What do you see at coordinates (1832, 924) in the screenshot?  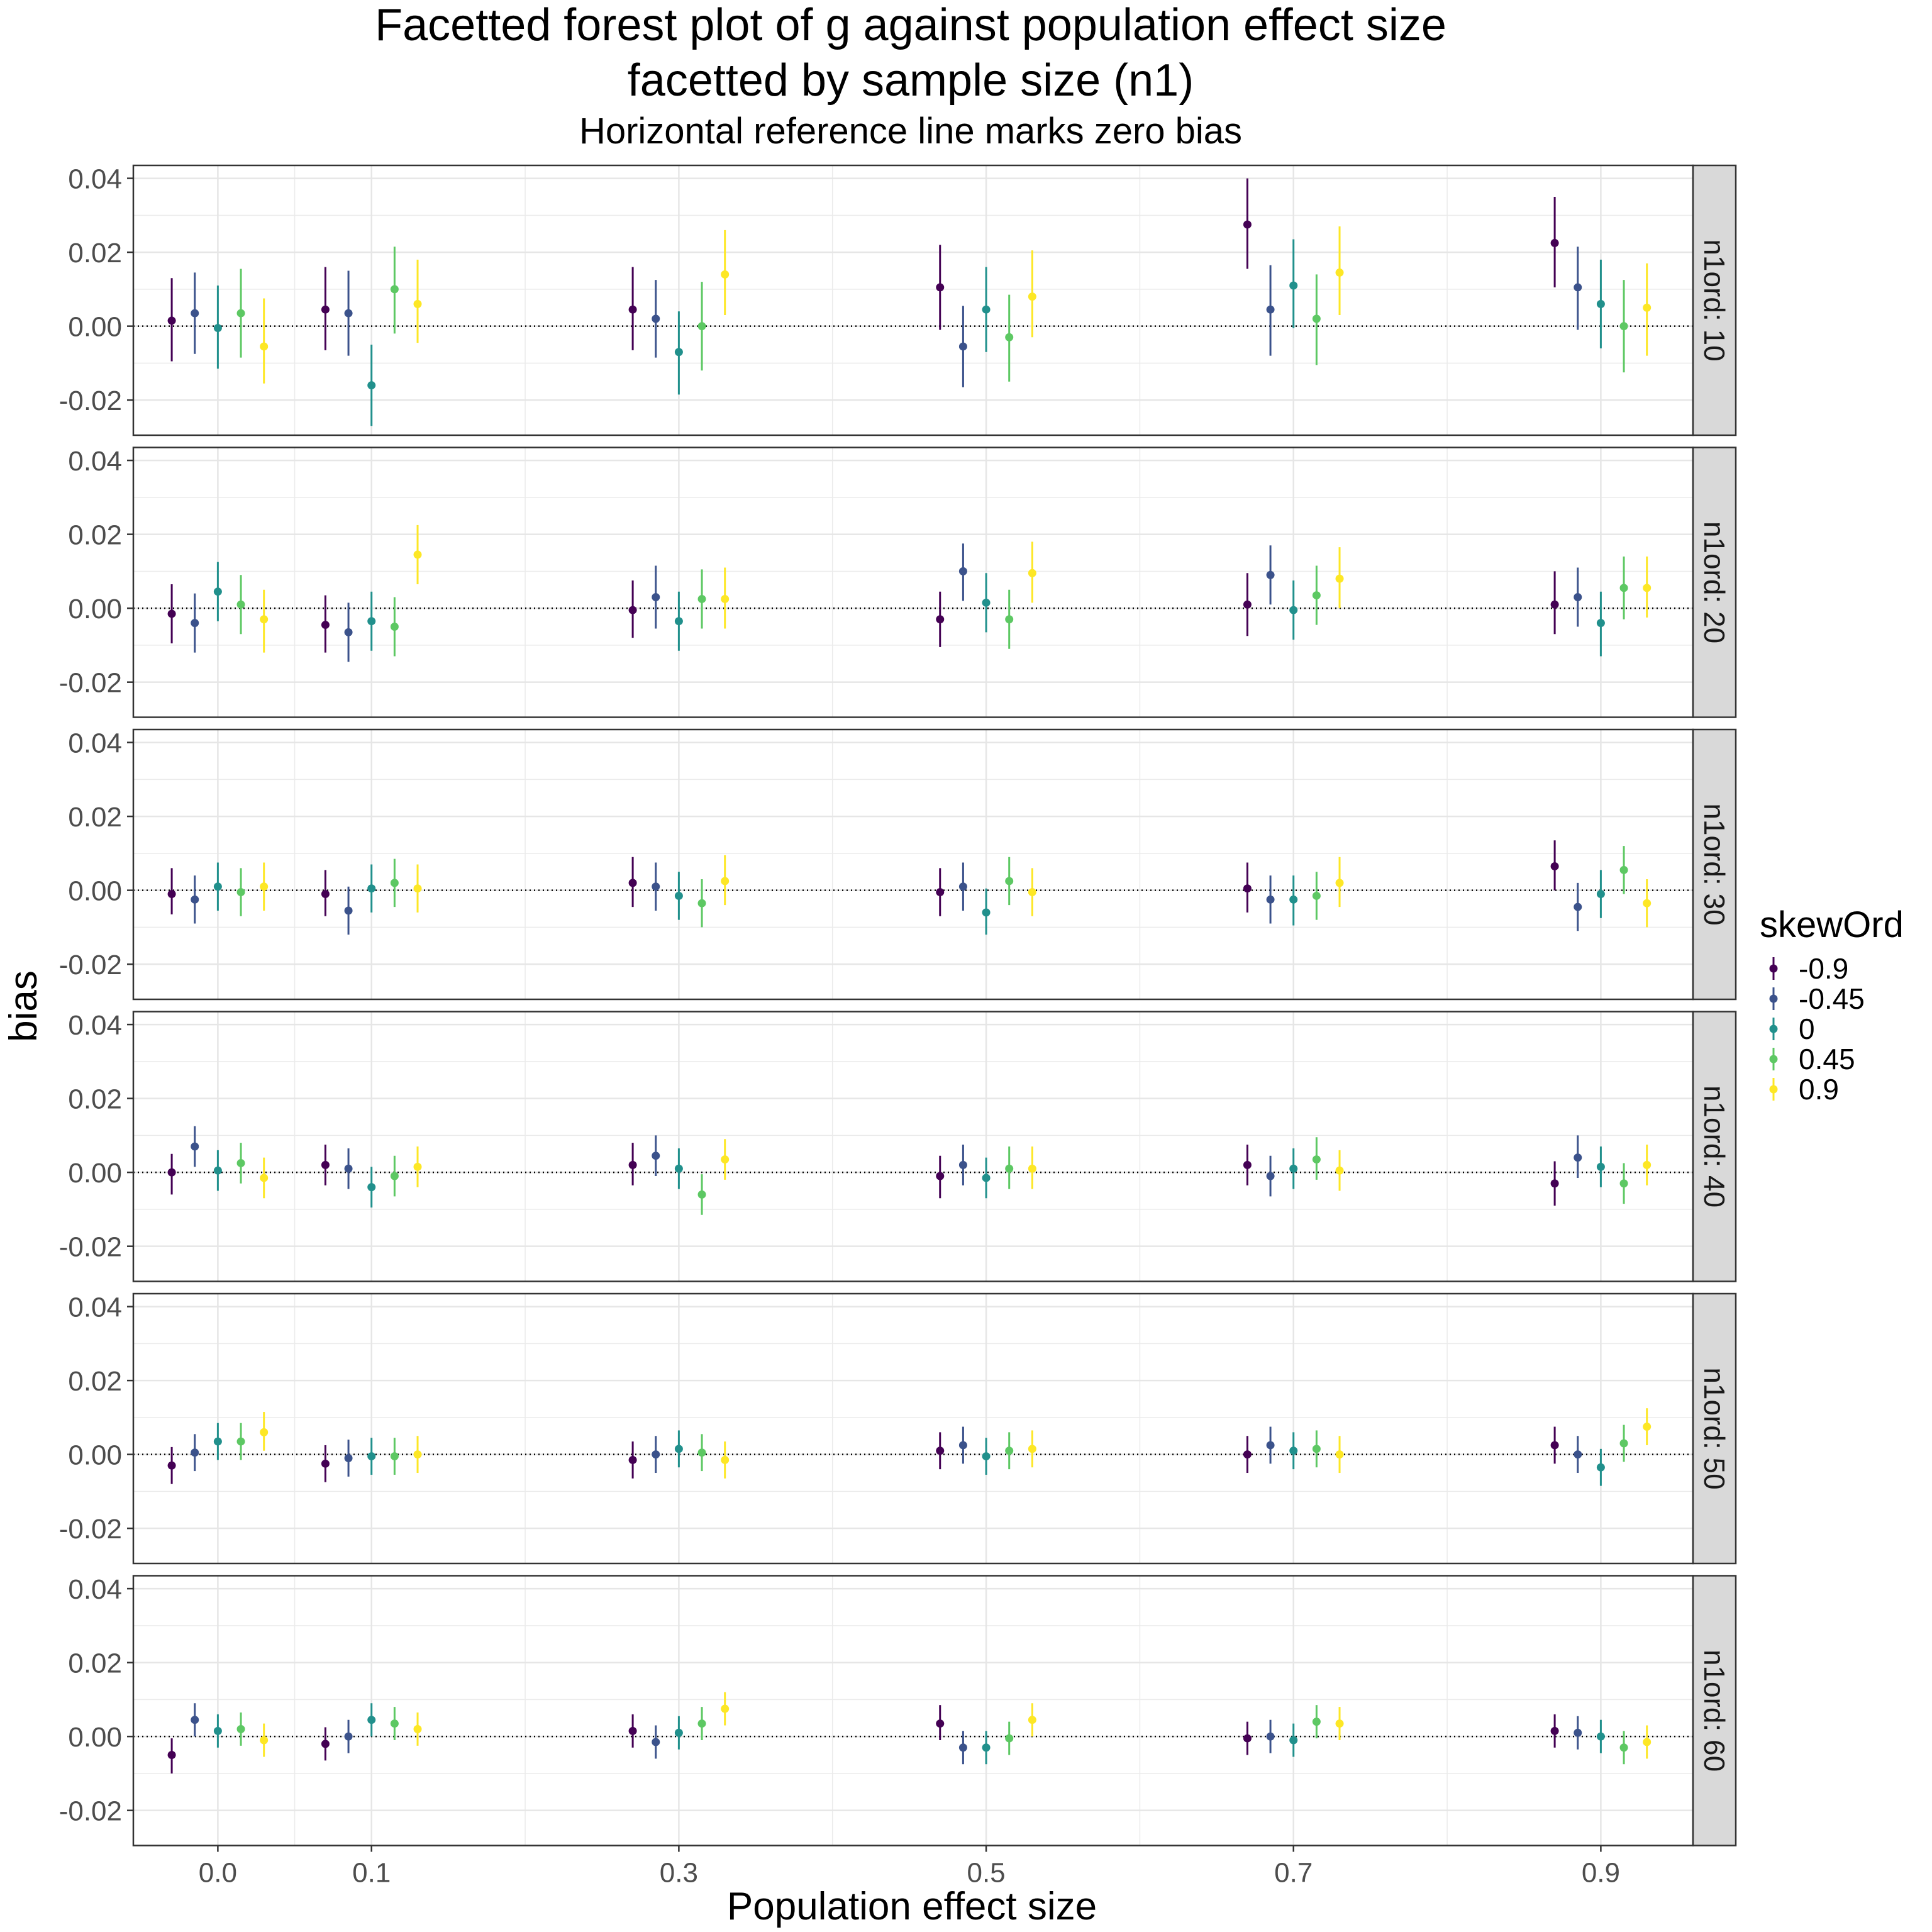 I see `legend-title: skewOrd` at bounding box center [1832, 924].